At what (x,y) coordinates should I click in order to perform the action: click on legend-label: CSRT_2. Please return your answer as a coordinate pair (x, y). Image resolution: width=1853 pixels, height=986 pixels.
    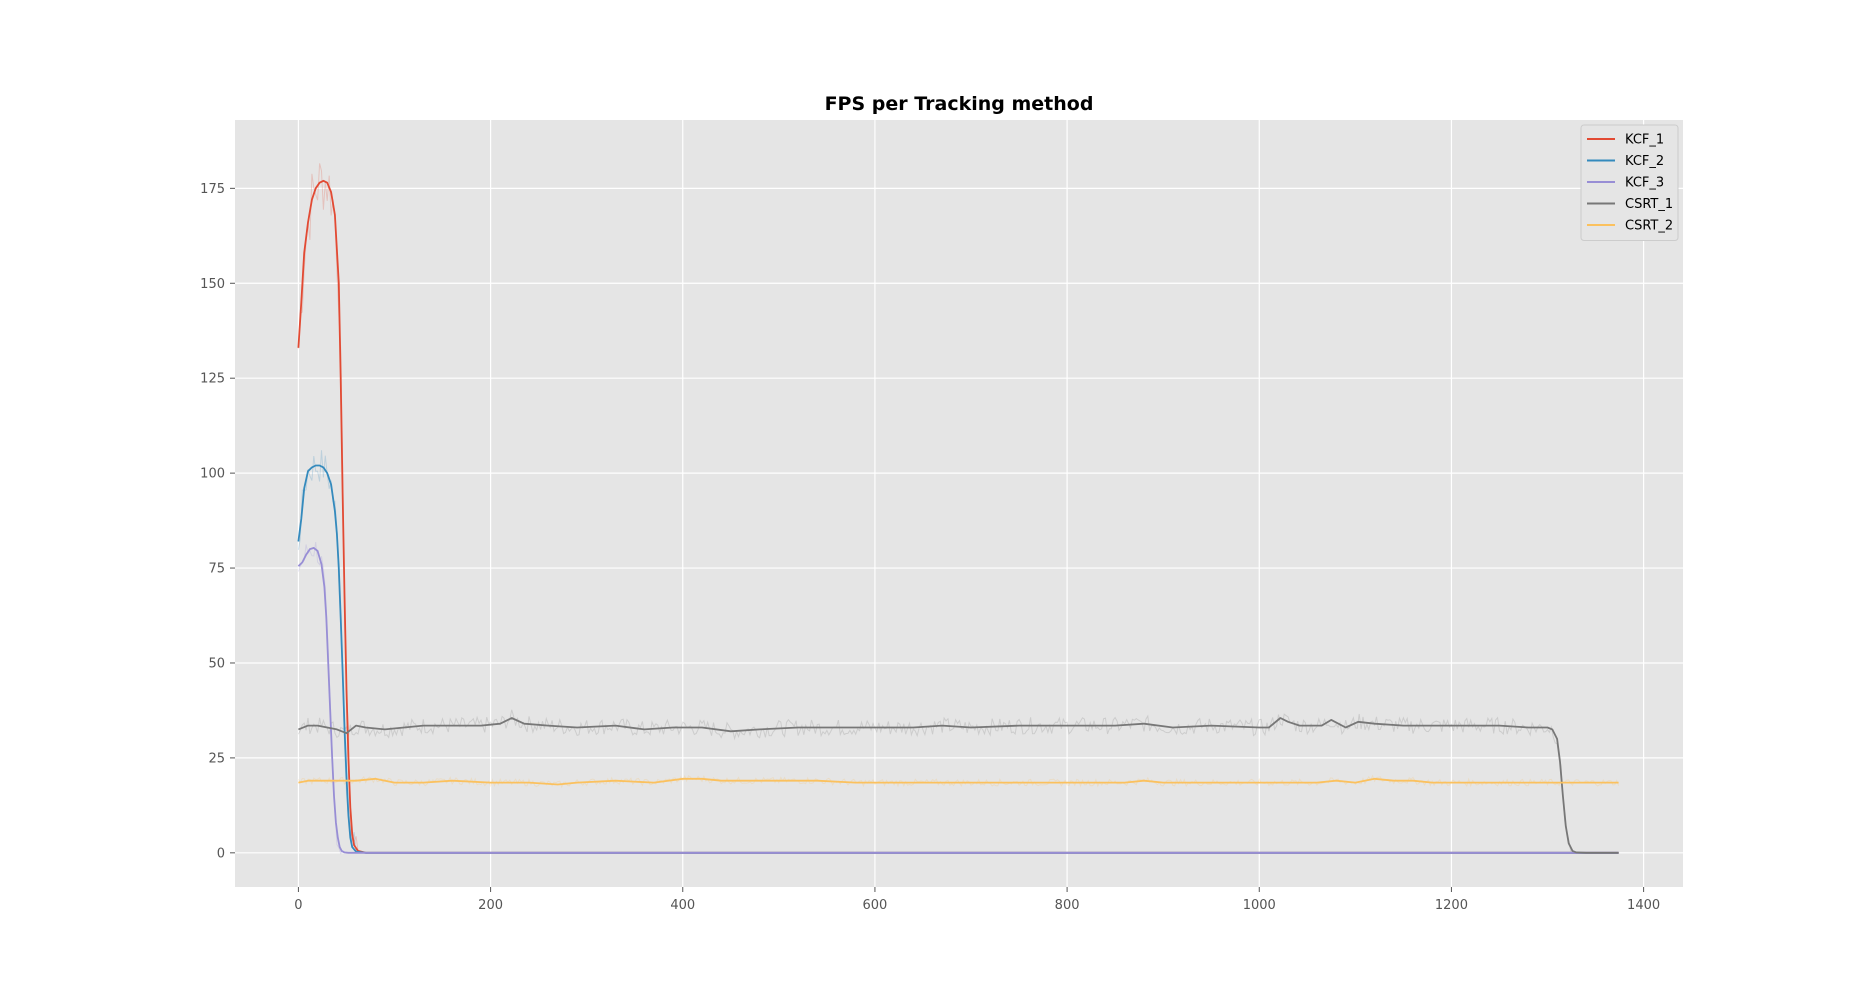
    Looking at the image, I should click on (1649, 226).